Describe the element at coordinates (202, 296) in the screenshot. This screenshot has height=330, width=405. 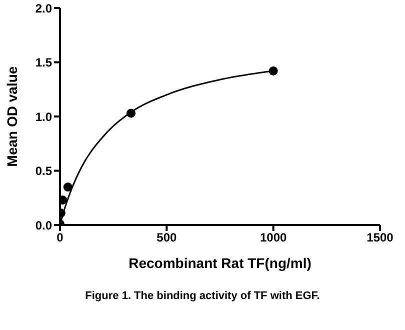
I see `caption: Figure 1. The binding activity of TF with EGF.` at that location.